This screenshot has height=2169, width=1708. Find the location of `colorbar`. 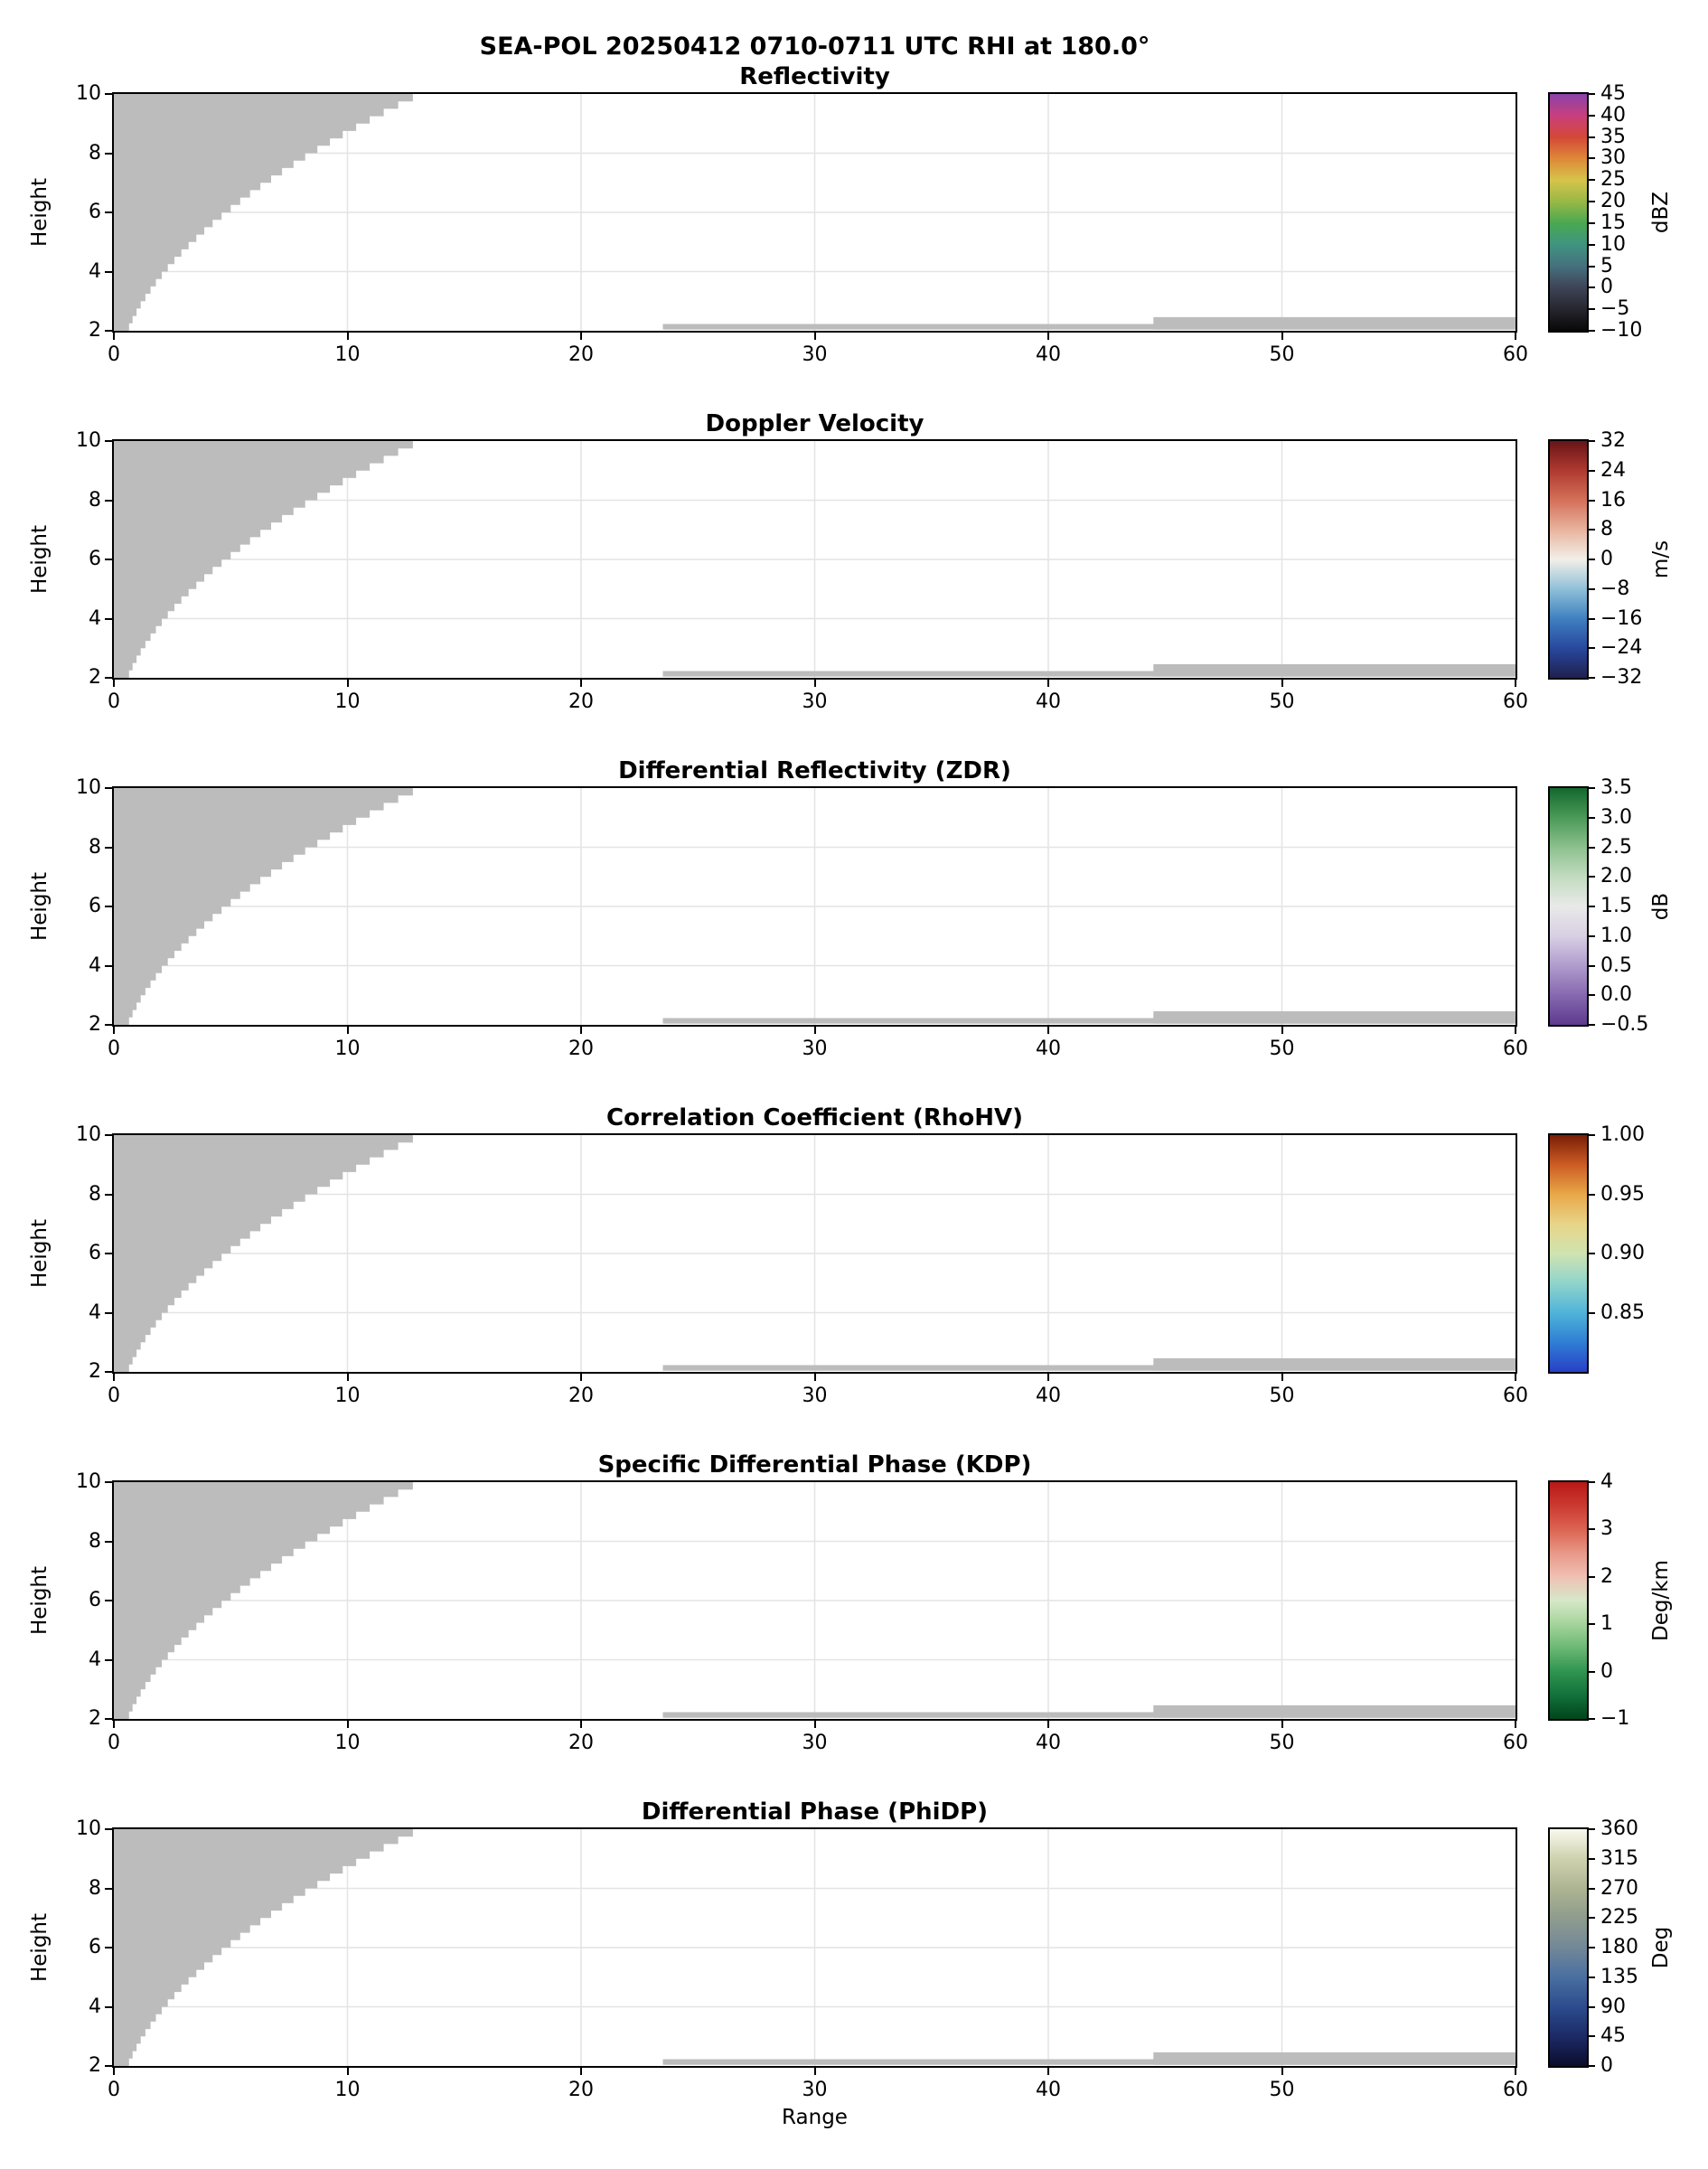

colorbar is located at coordinates (1568, 213).